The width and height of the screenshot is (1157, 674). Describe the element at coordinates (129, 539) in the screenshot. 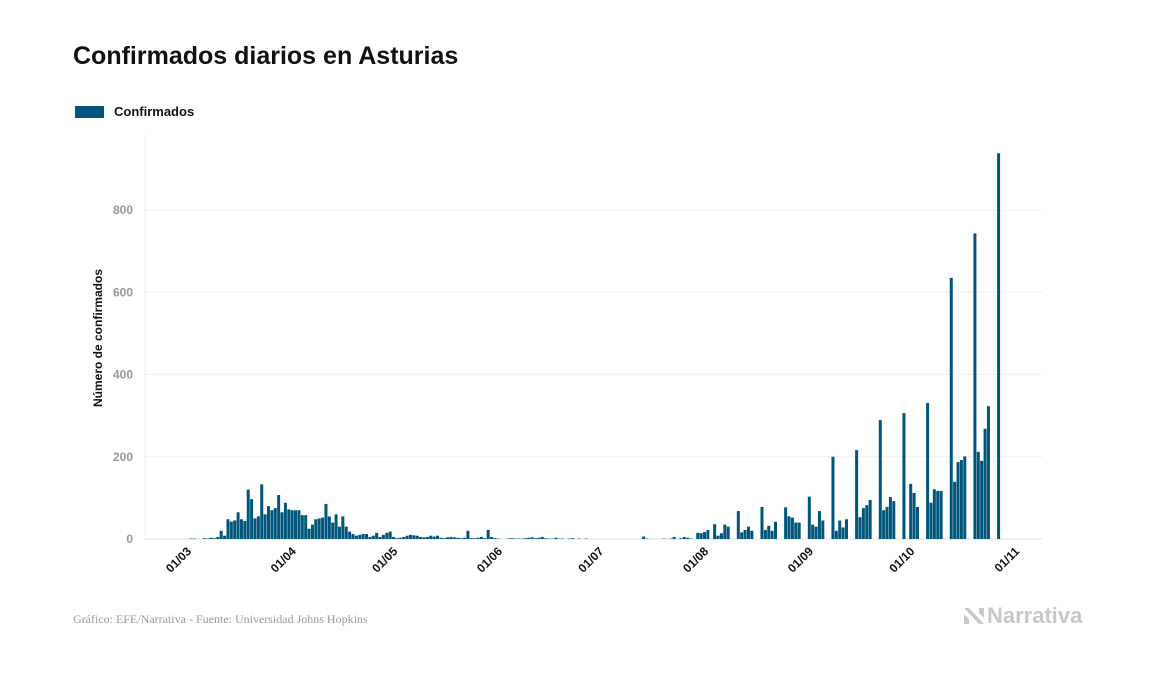

I see `y-tick-label: 0` at that location.